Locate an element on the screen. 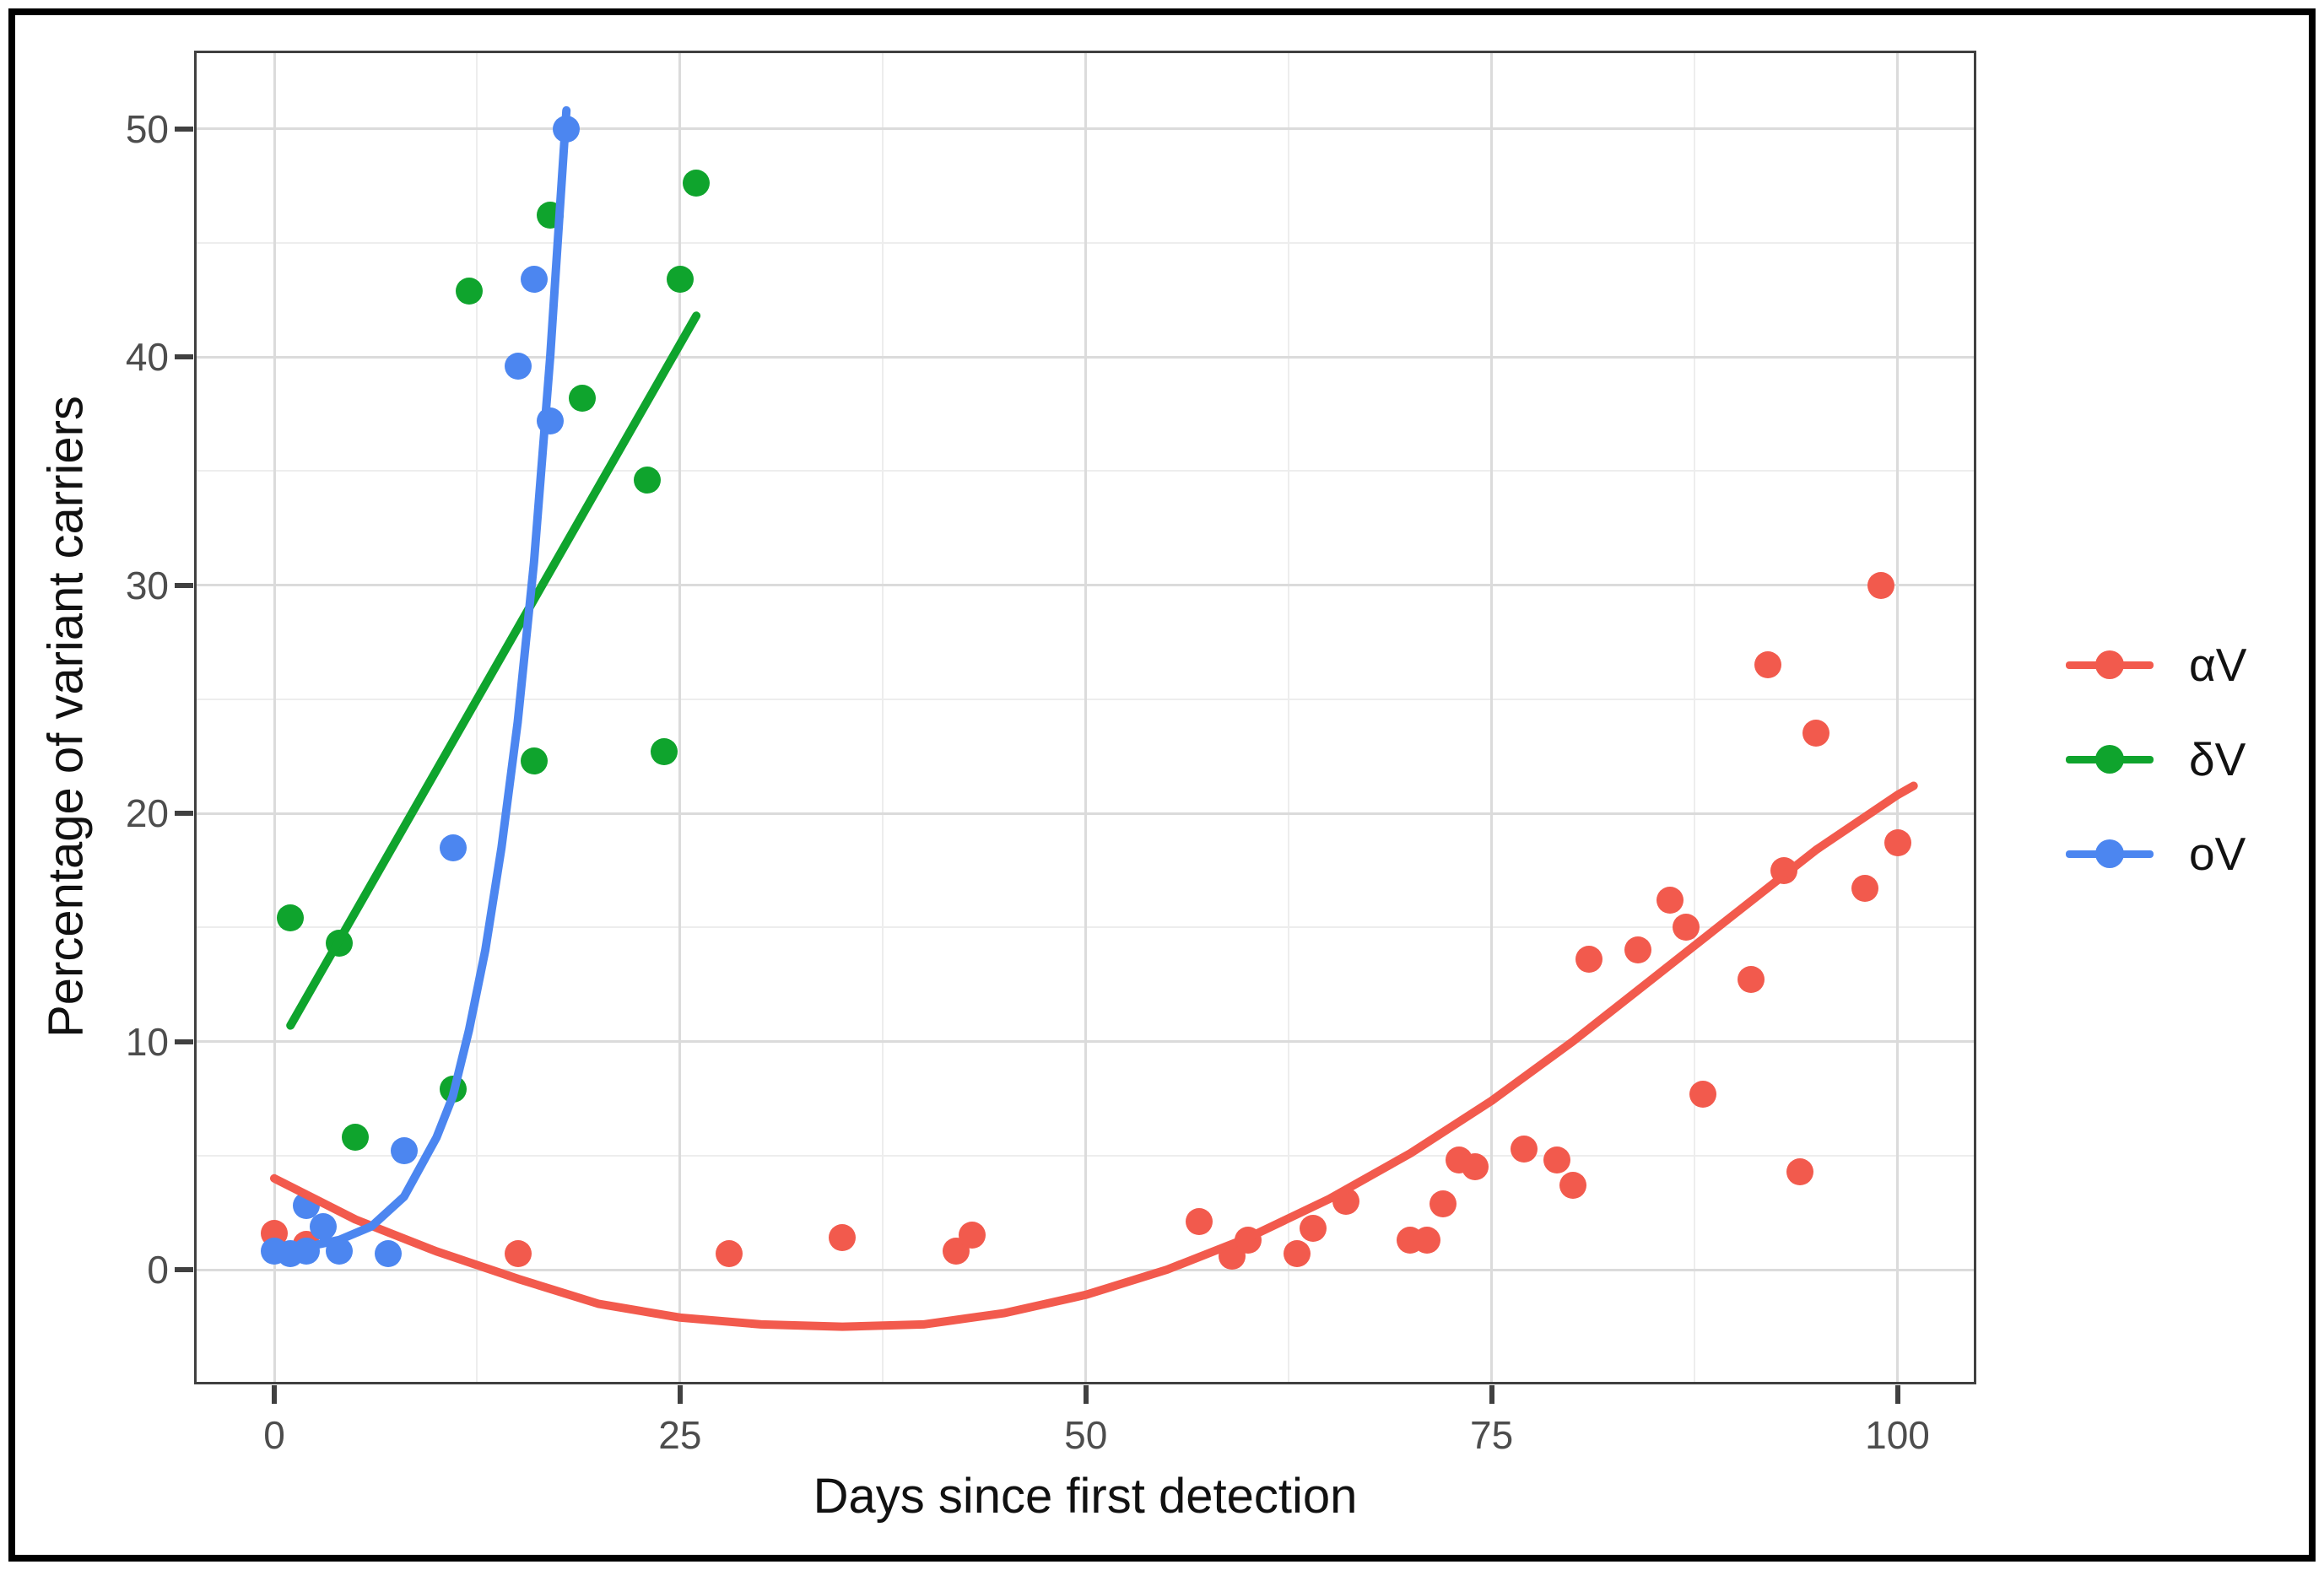 This screenshot has height=1570, width=2324. x-tick-label: 100 is located at coordinates (1897, 1435).